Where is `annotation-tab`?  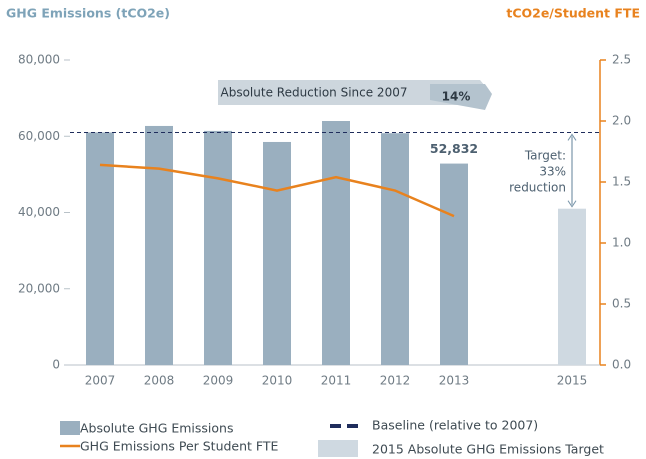 annotation-tab is located at coordinates (461, 97).